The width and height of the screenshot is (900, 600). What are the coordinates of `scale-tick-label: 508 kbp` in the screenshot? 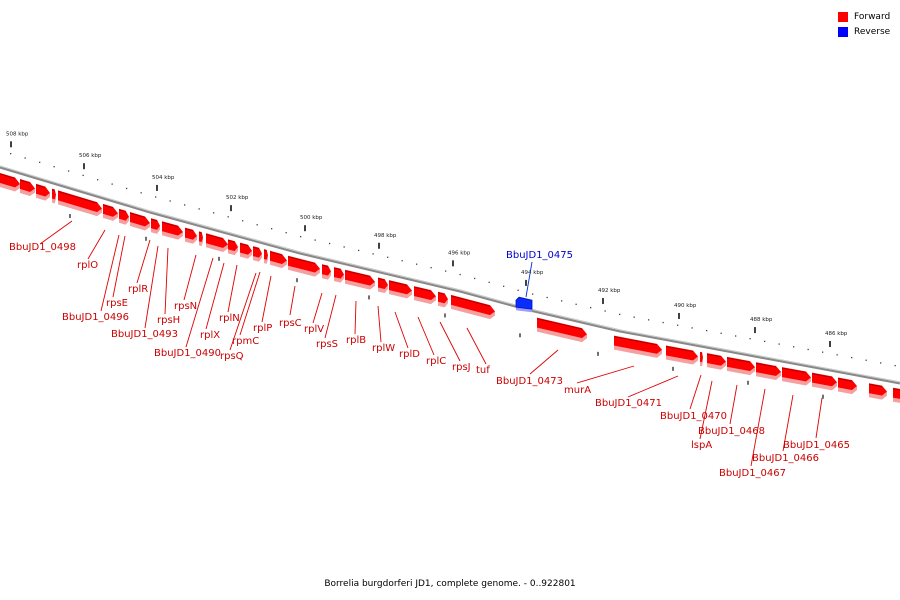 It's located at (17, 134).